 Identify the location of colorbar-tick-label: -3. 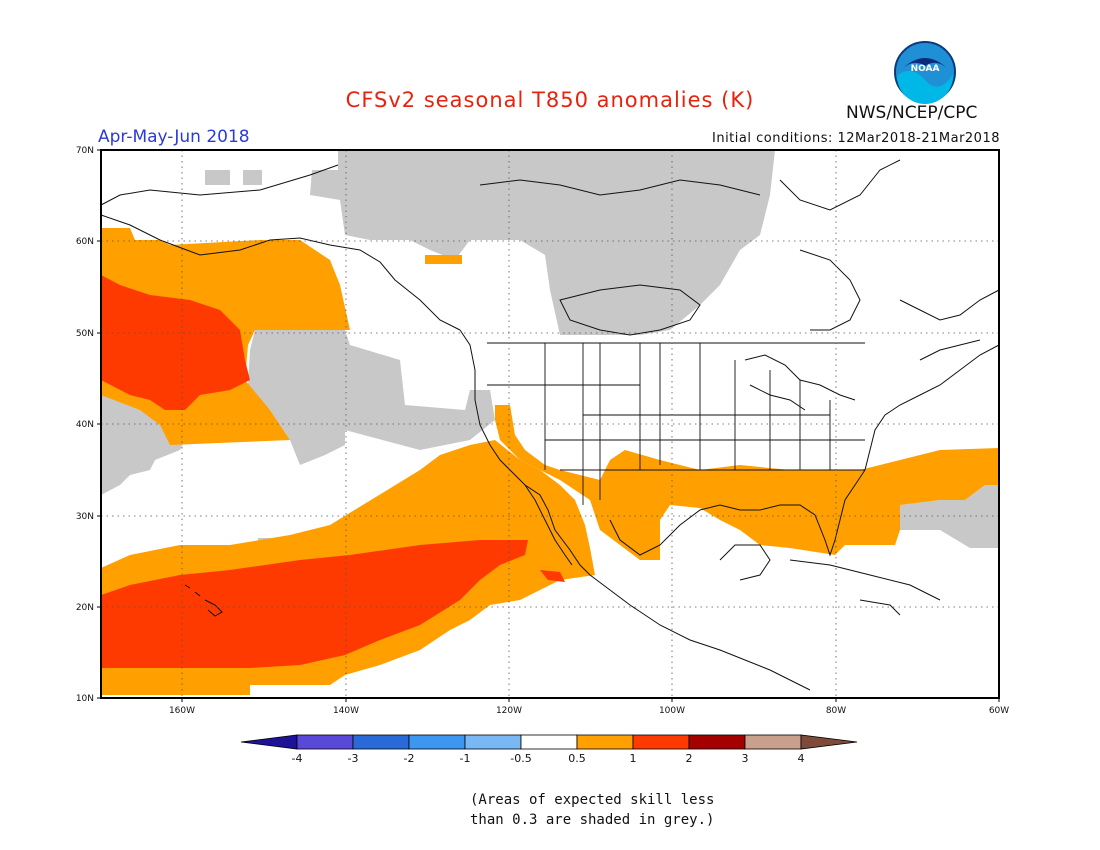
(353, 758).